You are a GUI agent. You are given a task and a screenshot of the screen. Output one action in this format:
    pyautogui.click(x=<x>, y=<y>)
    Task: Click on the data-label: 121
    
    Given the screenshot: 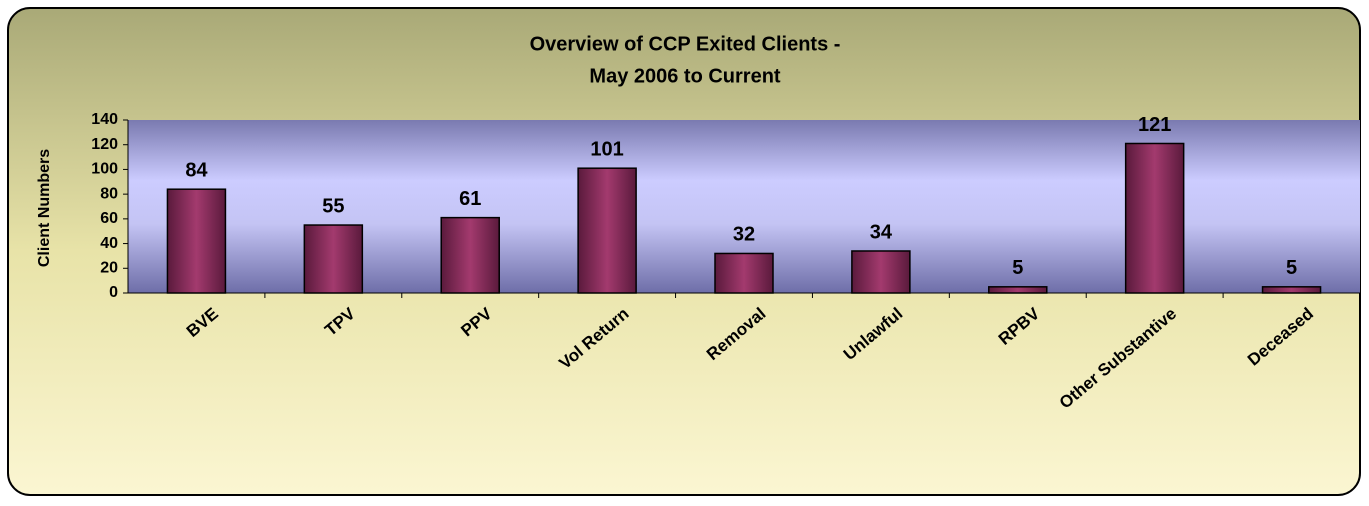 What is the action you would take?
    pyautogui.click(x=1154, y=125)
    